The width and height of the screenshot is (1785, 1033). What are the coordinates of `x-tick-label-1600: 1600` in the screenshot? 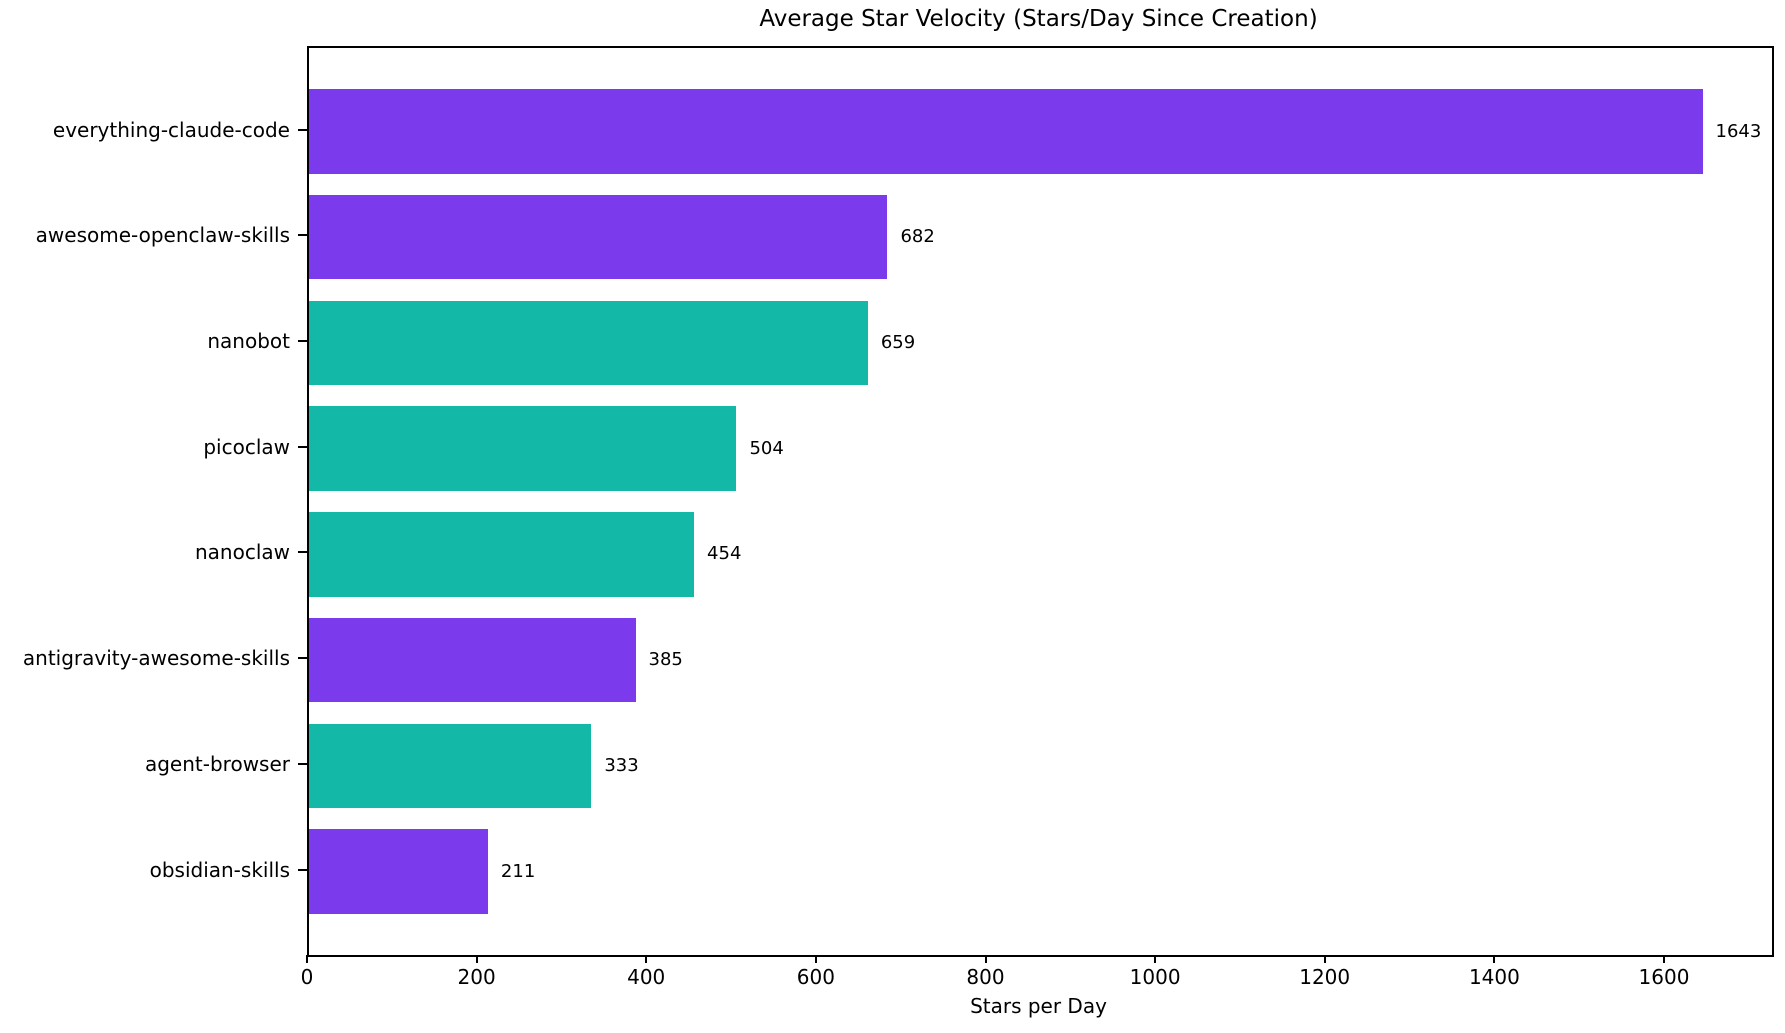 It's located at (1664, 977).